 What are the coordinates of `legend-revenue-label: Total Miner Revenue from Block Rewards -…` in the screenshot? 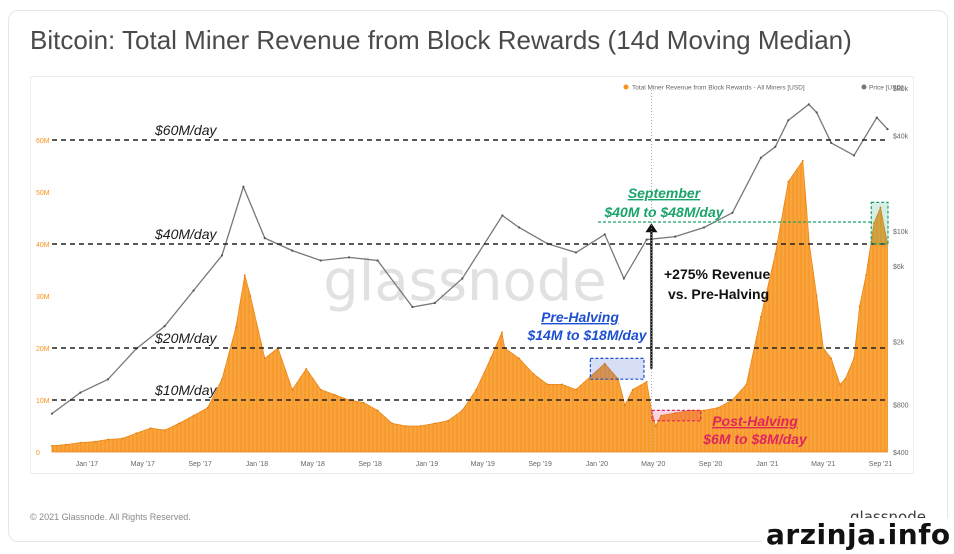 It's located at (718, 88).